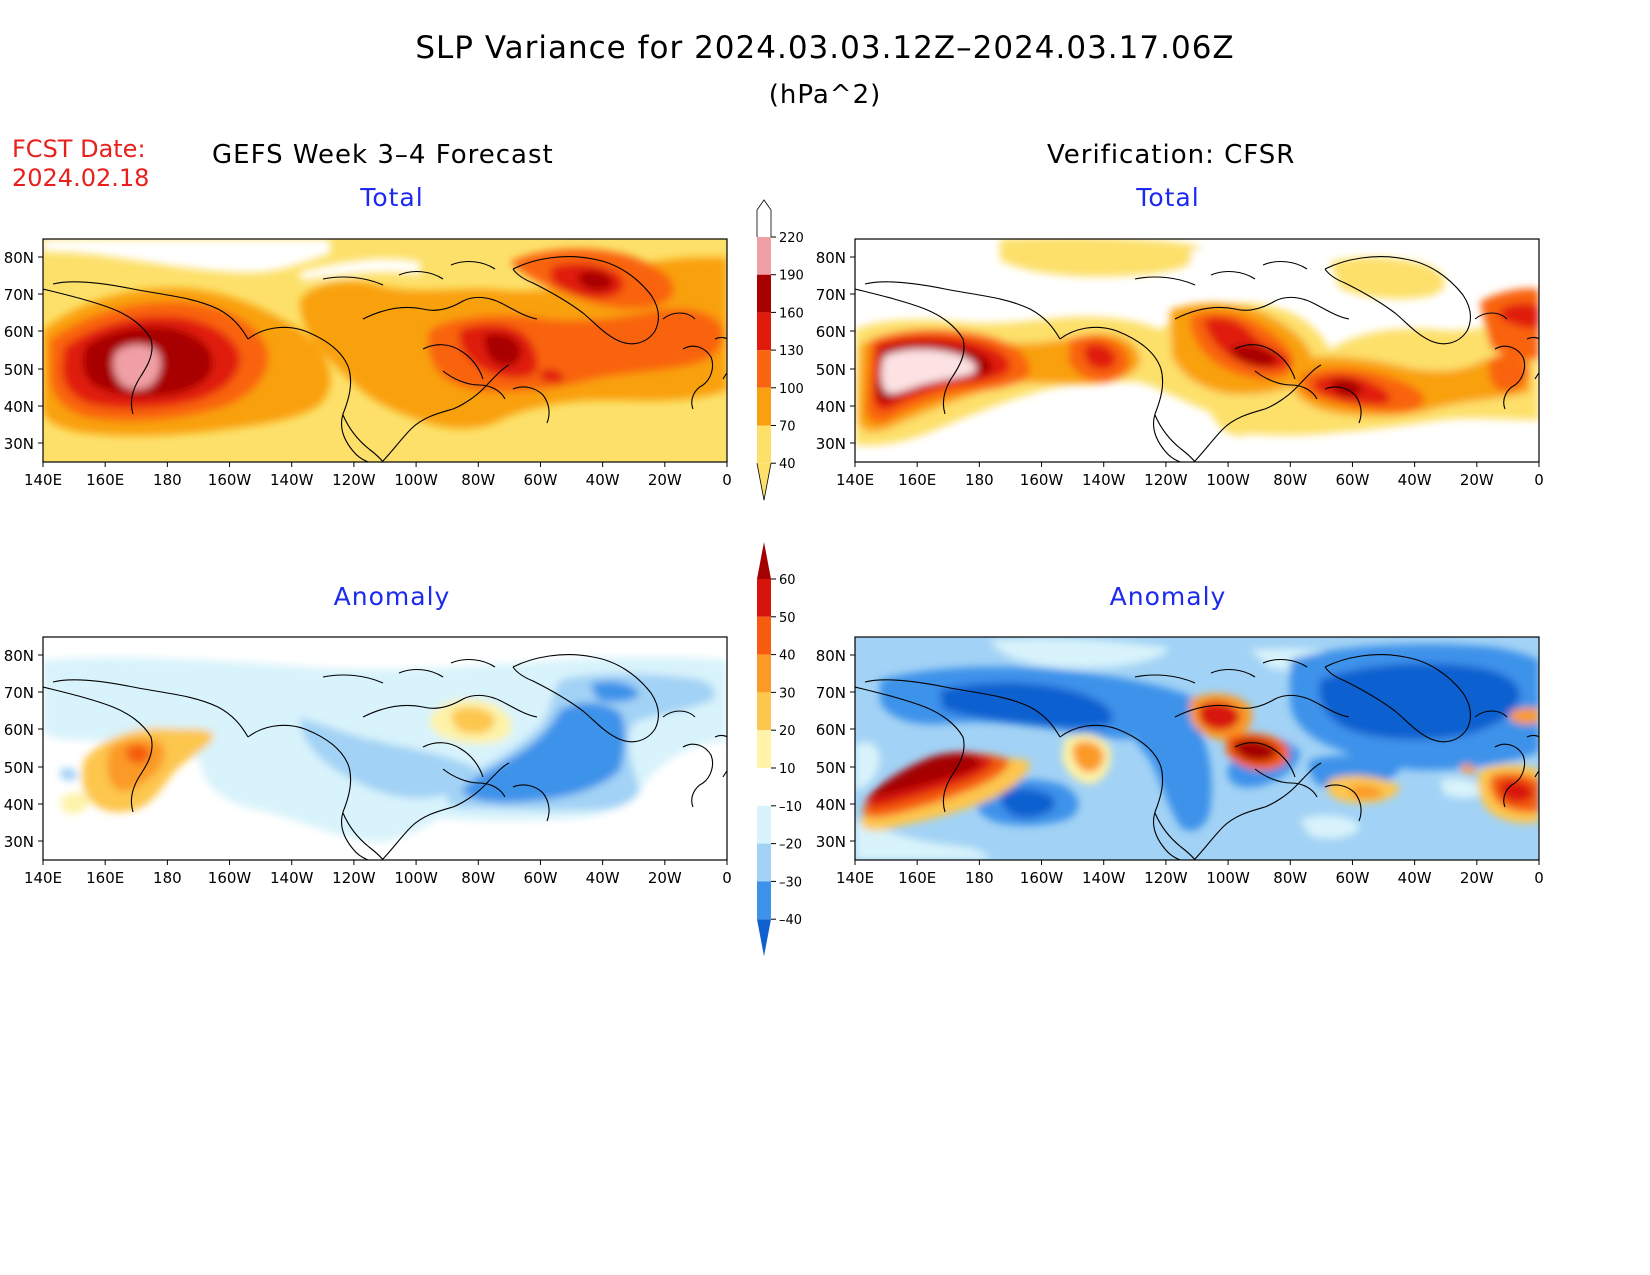 Image resolution: width=1650 pixels, height=1275 pixels. I want to click on verification-total-lon-label: 140E, so click(855, 480).